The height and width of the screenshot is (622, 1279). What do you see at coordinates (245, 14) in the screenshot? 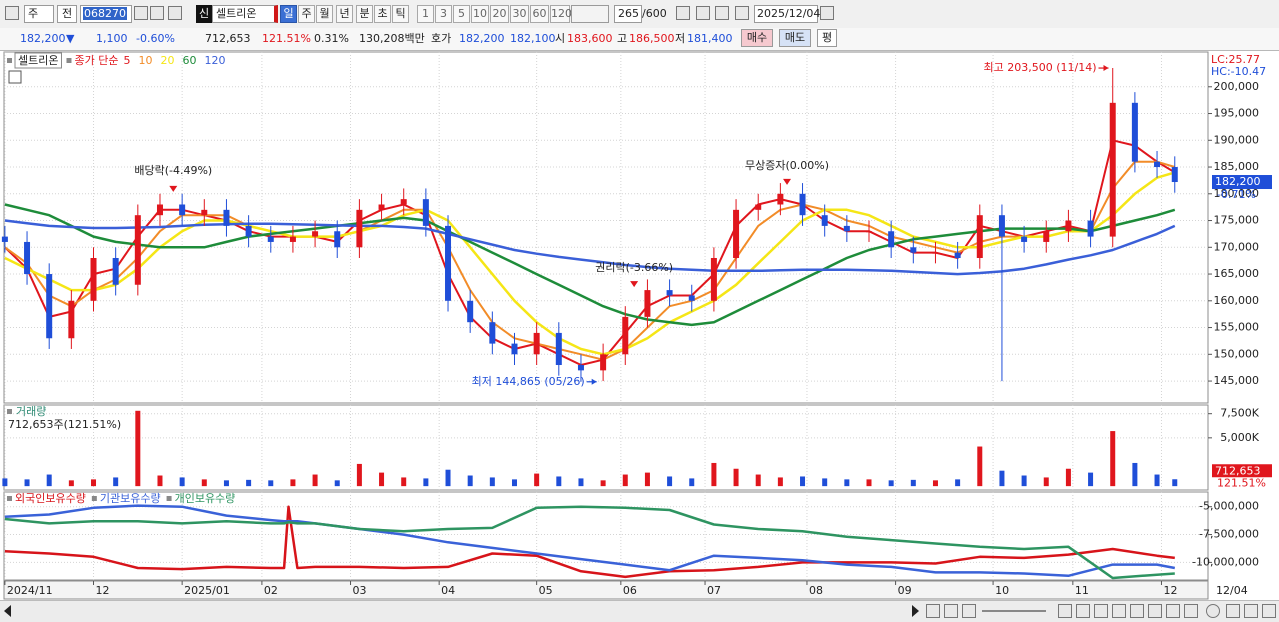
I see `stock-name: 셀트리온` at bounding box center [245, 14].